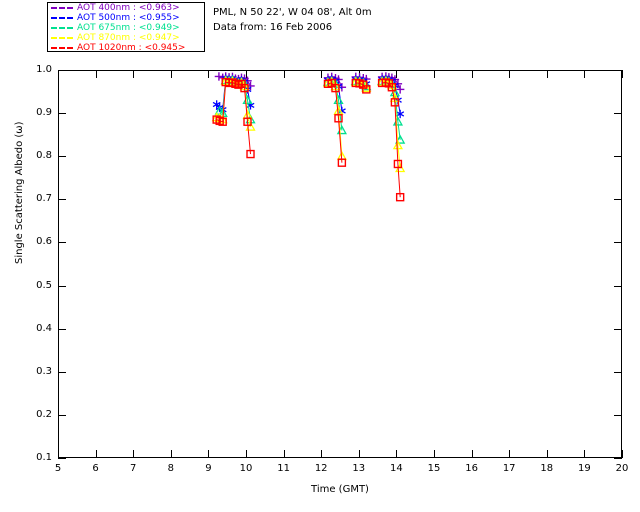  What do you see at coordinates (208, 468) in the screenshot?
I see `x-axis-tick-label: 9` at bounding box center [208, 468].